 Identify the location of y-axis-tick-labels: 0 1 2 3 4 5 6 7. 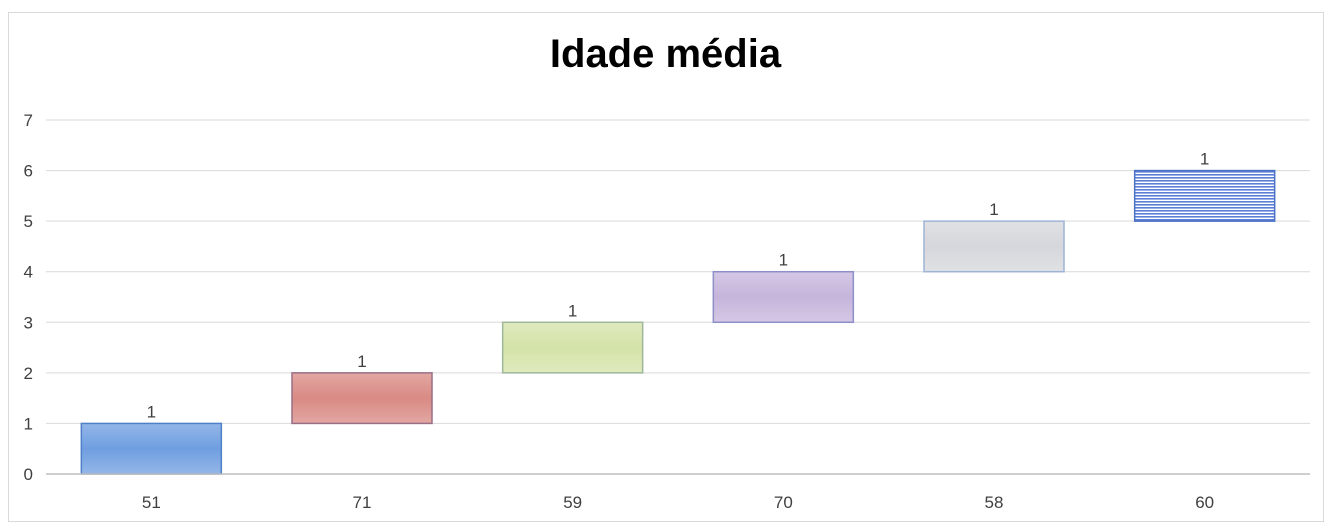
(28, 297).